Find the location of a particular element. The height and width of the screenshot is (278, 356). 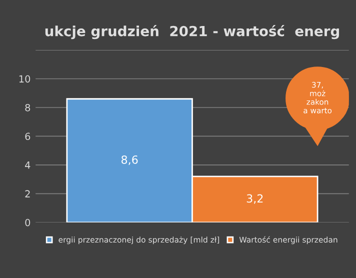

y-tick-label: 2 is located at coordinates (27, 194).